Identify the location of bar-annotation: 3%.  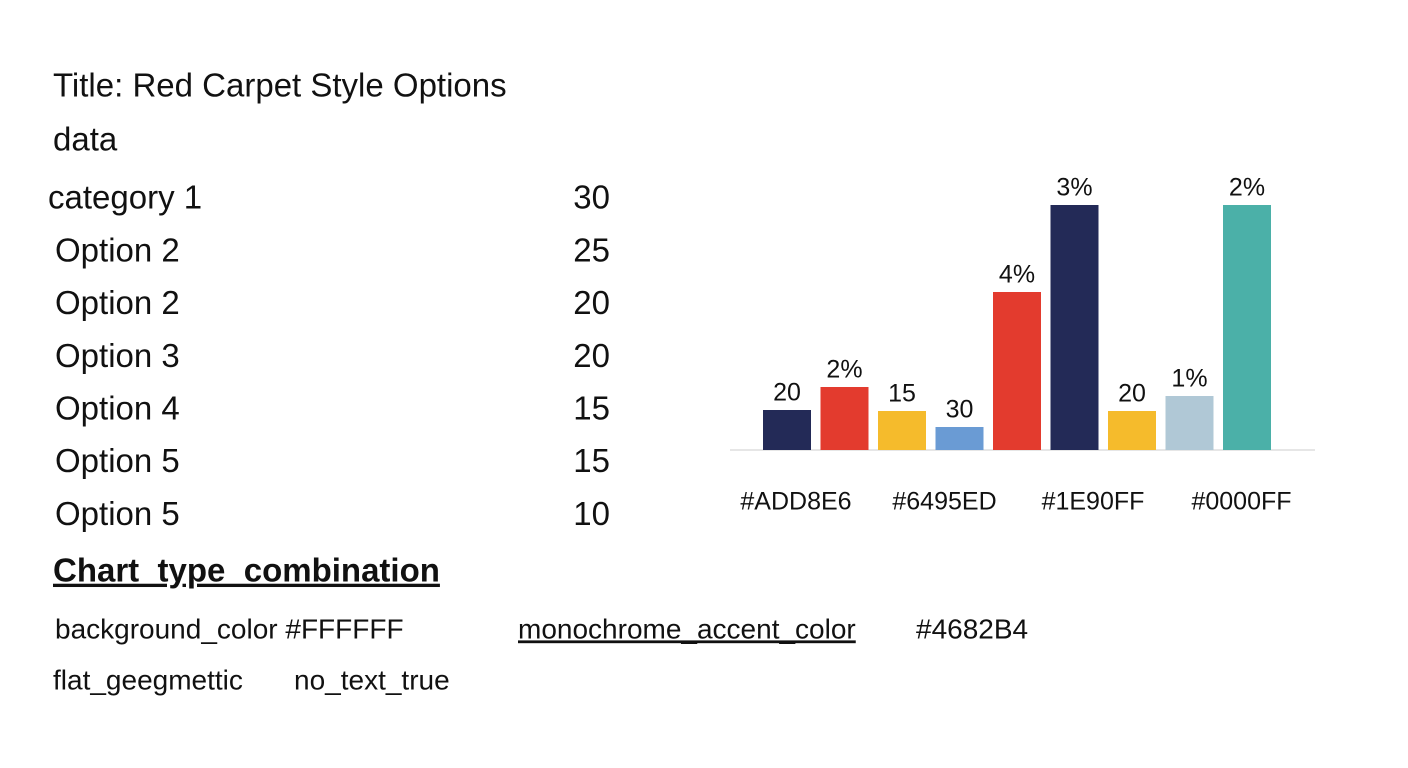
(1074, 188).